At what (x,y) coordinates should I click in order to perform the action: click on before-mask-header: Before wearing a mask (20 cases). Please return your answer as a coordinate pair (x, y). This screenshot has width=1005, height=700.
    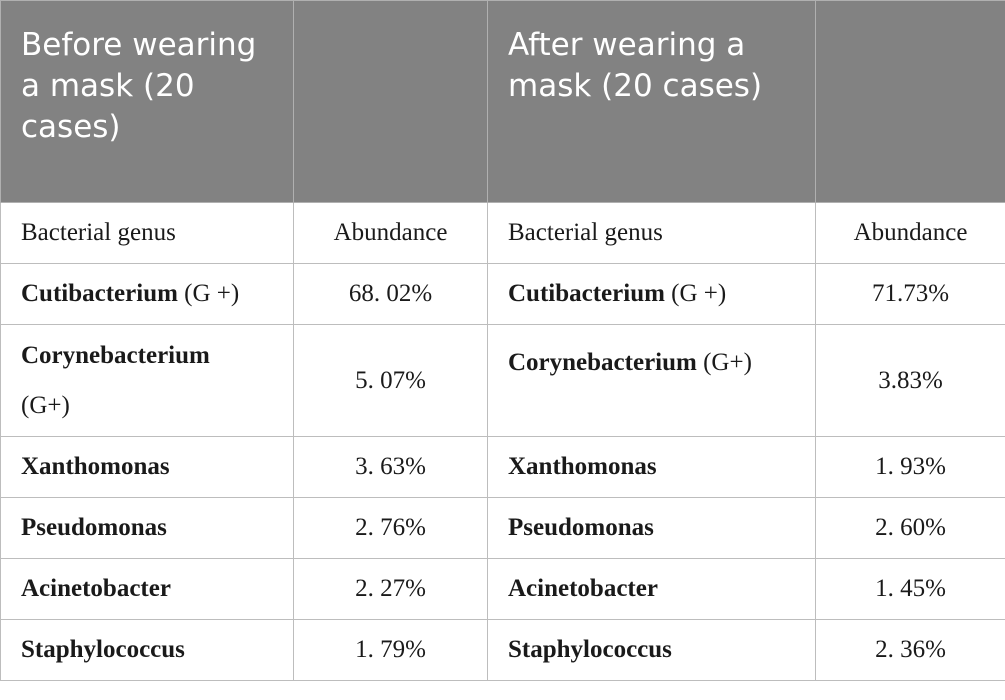
    Looking at the image, I should click on (147, 101).